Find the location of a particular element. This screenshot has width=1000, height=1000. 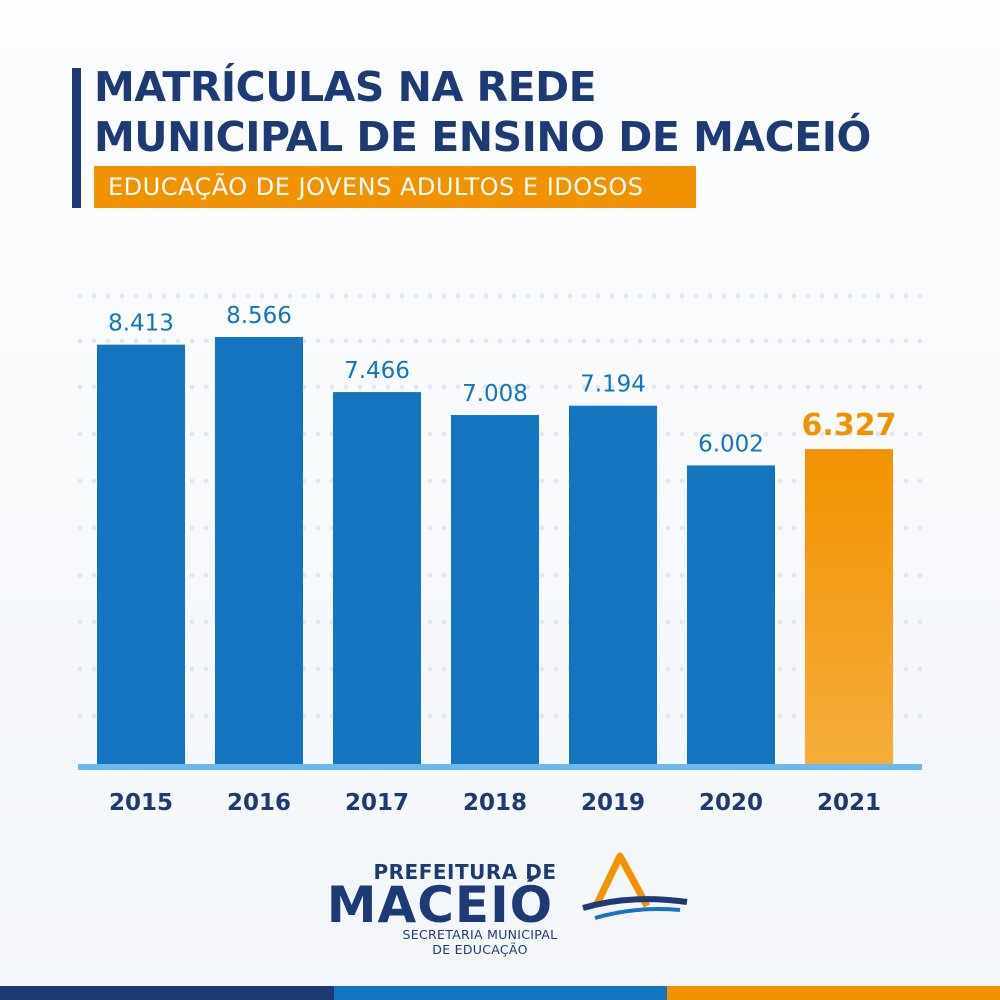

logo-maceio-text: MACEIÓ is located at coordinates (440, 905).